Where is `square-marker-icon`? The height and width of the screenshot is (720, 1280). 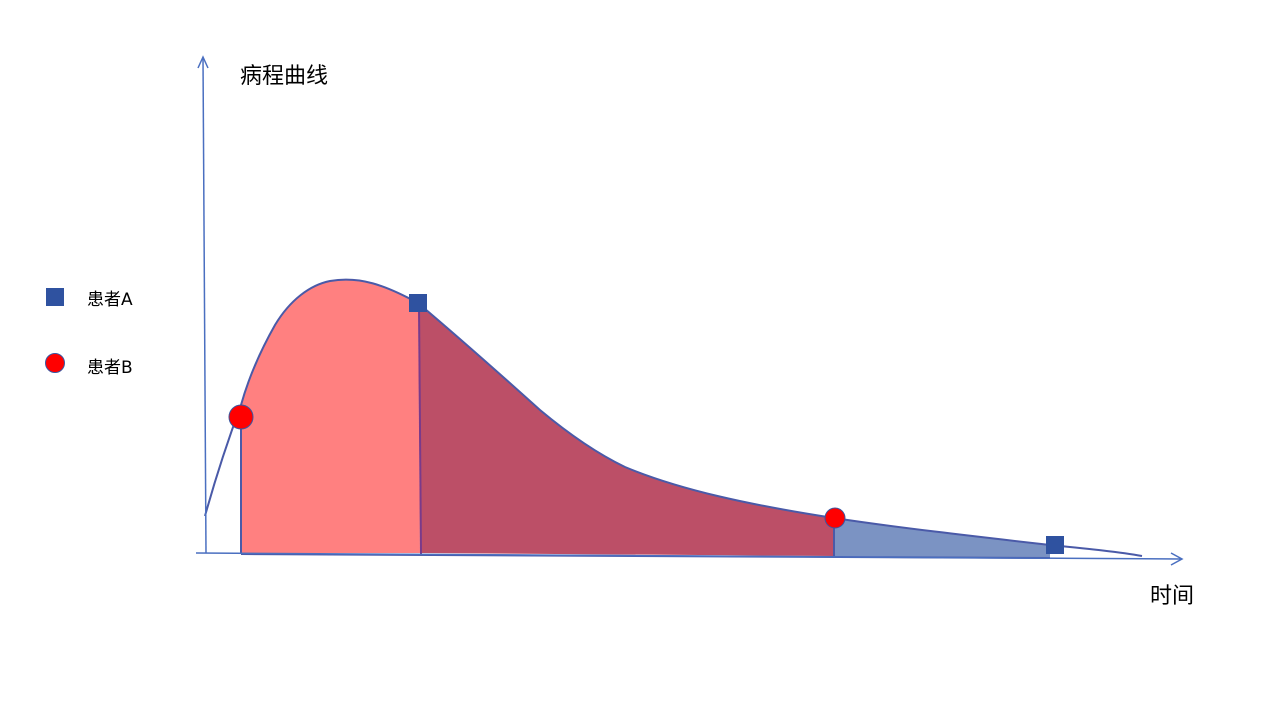
square-marker-icon is located at coordinates (55, 297).